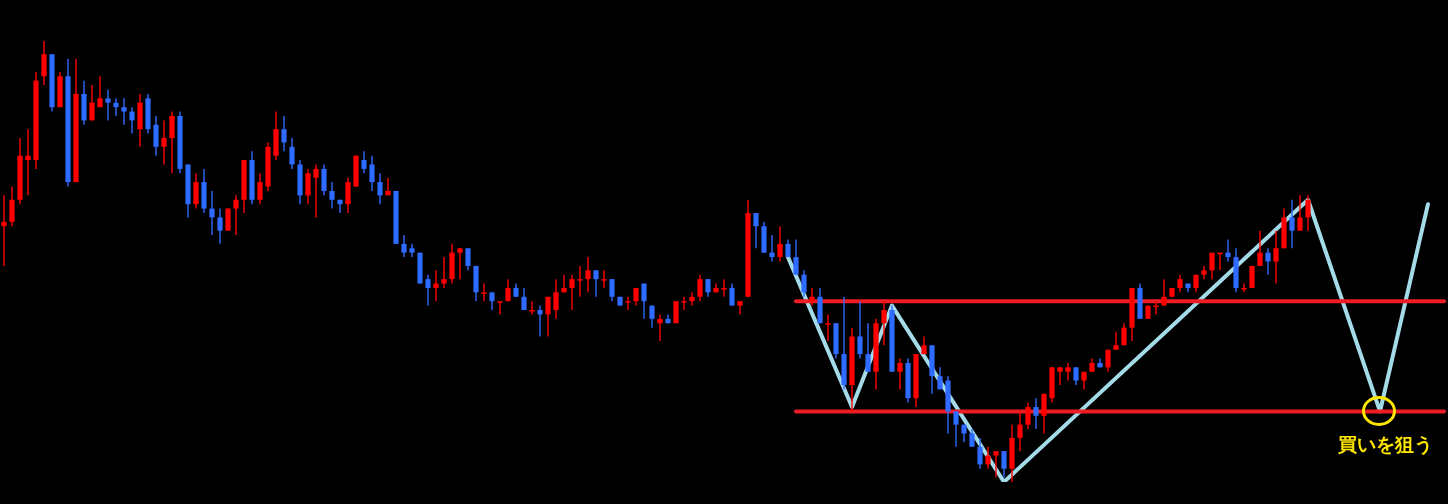 The height and width of the screenshot is (504, 1448). What do you see at coordinates (1384, 444) in the screenshot?
I see `annotation: 買いを狙う` at bounding box center [1384, 444].